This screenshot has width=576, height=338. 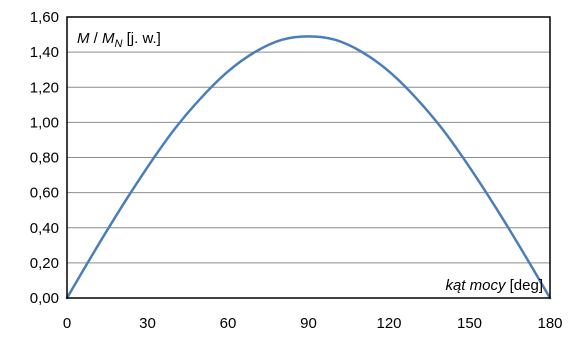 I want to click on y-axis-title: M / MN [j. w.], so click(x=119, y=40).